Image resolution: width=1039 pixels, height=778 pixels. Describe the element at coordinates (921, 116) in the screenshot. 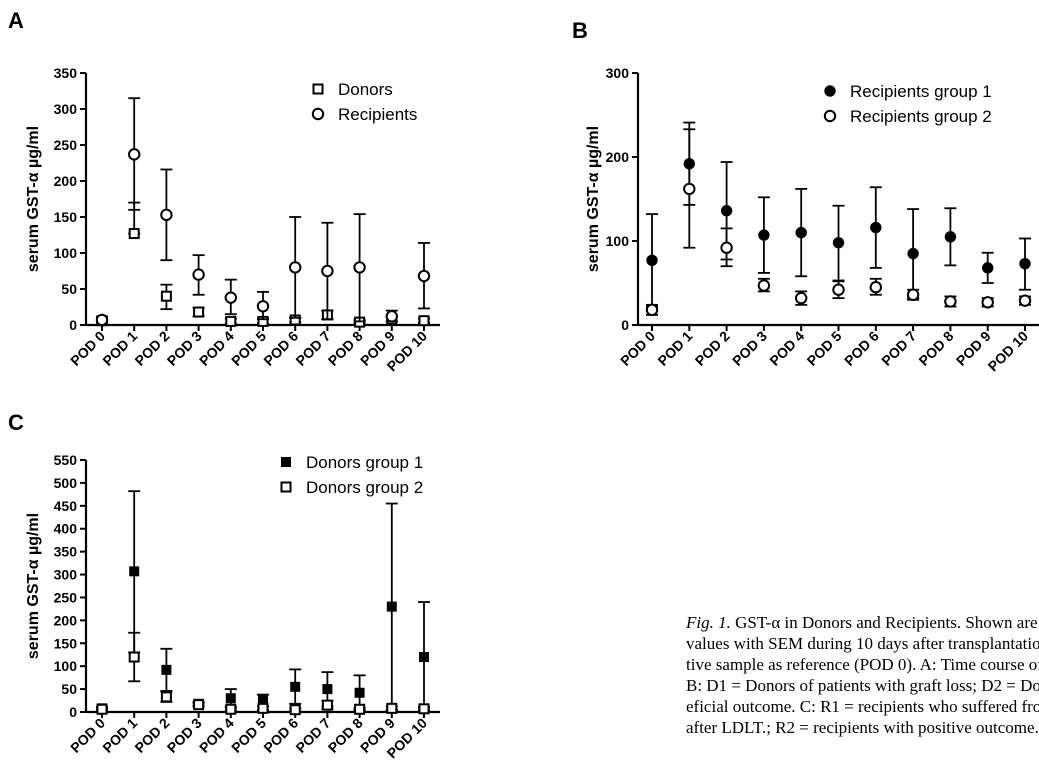

I see `legend-label: Recipients group 2` at that location.